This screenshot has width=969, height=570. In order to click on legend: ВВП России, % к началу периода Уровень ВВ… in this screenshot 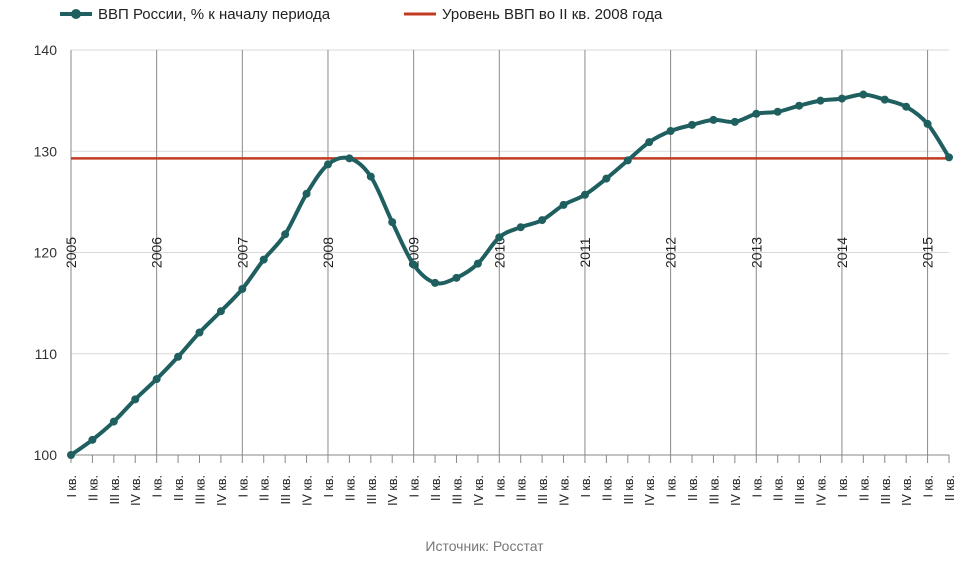, I will do `click(361, 14)`.